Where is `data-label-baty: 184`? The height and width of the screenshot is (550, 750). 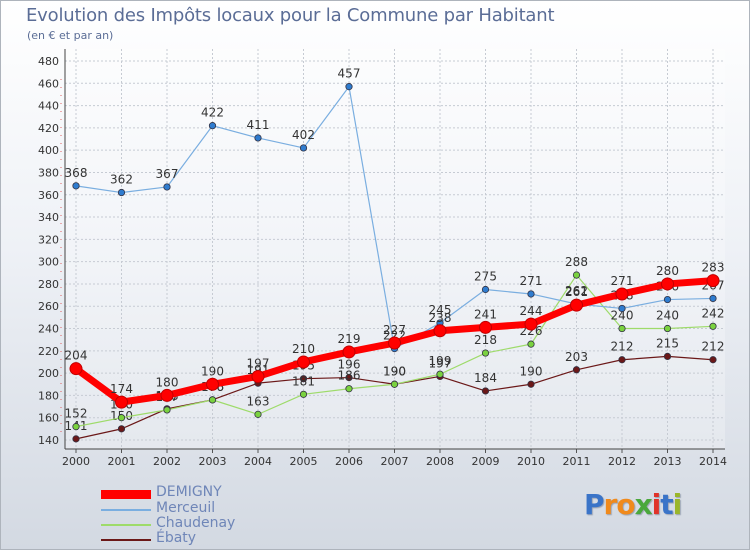 data-label-baty: 184 is located at coordinates (485, 378).